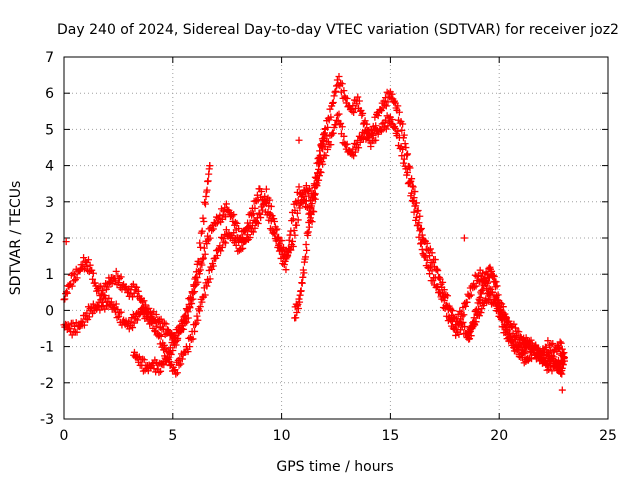 This screenshot has width=640, height=480. I want to click on y-axis-label: SDTVAR / TECUs, so click(16, 238).